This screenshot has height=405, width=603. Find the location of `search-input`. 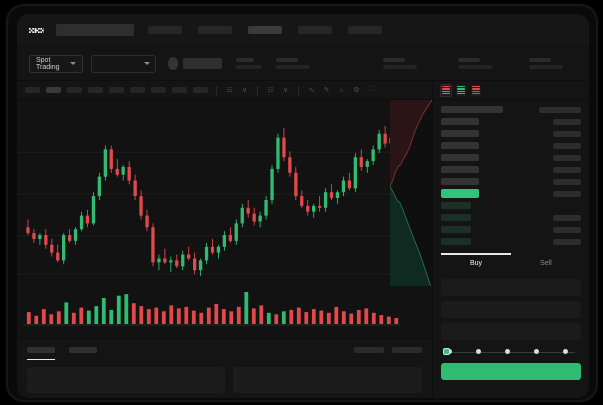

search-input is located at coordinates (95, 30).